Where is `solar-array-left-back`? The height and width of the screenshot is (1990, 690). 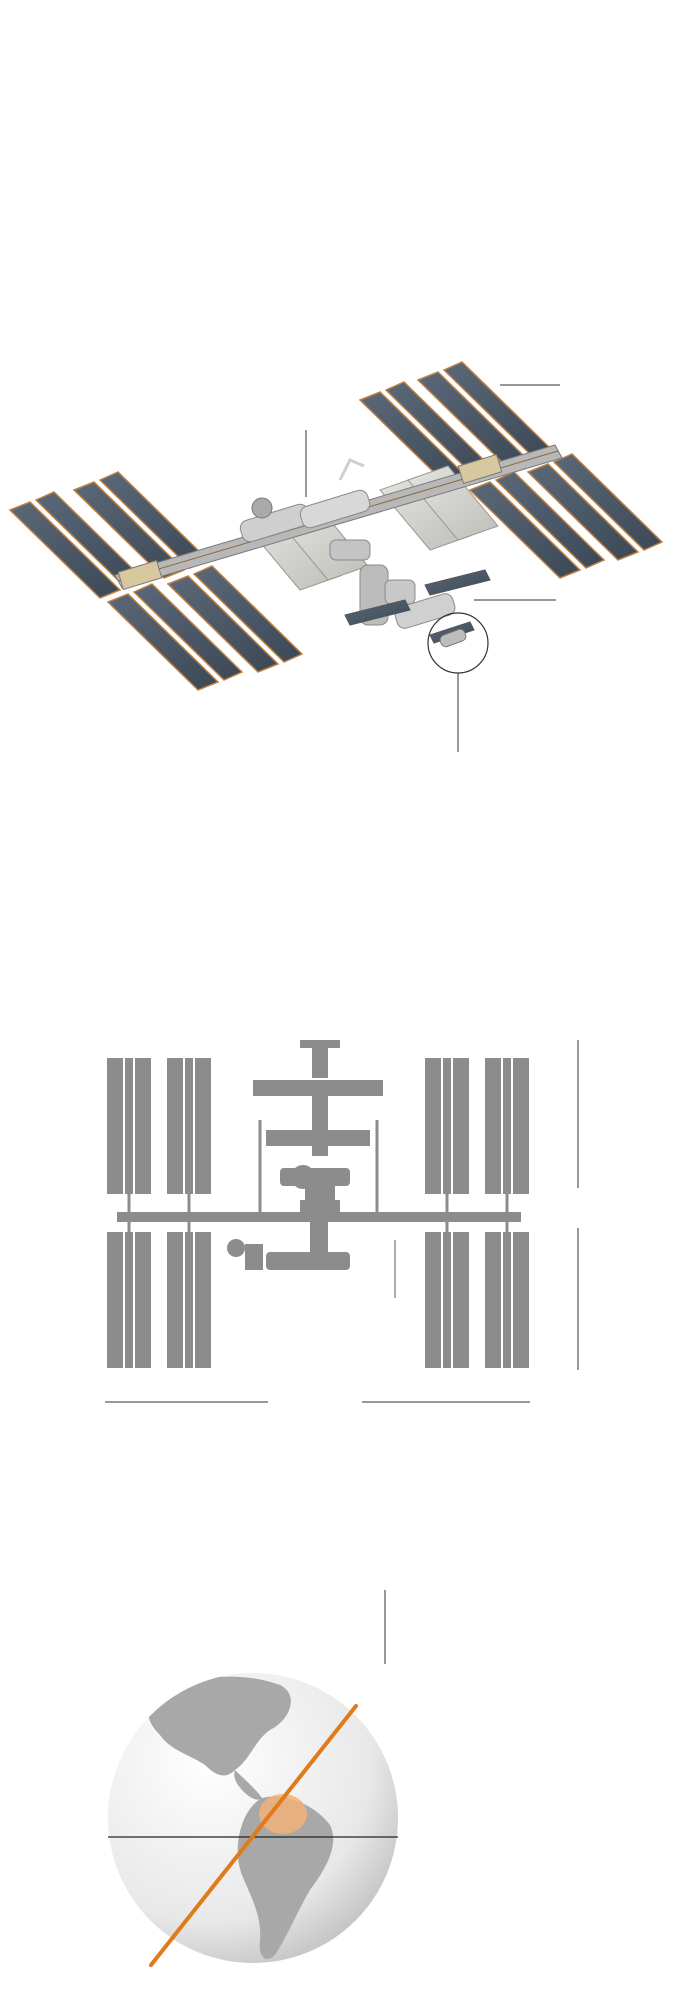
solar-array-left-back is located at coordinates (109, 535).